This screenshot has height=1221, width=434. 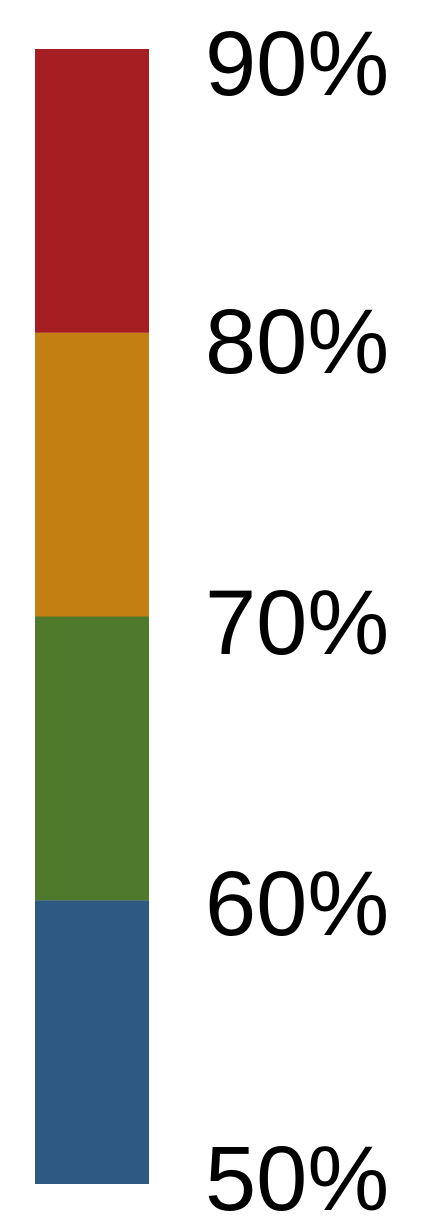 What do you see at coordinates (297, 1174) in the screenshot?
I see `tick-label-50: 50%` at bounding box center [297, 1174].